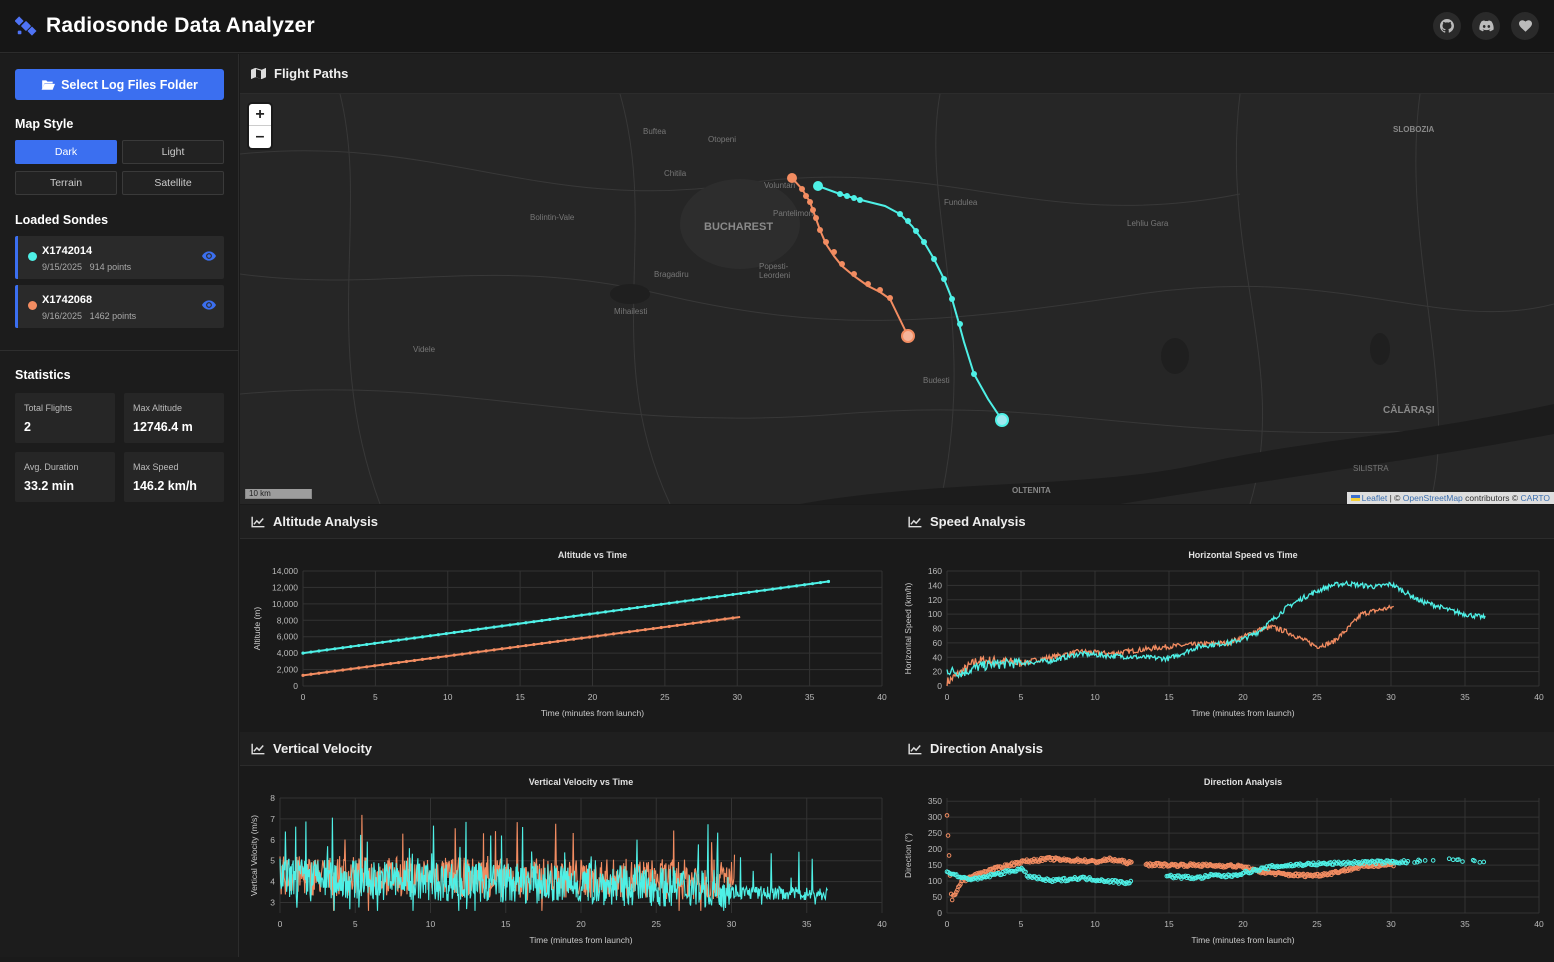 The image size is (1554, 962). What do you see at coordinates (110, 267) in the screenshot?
I see `sonde-points: 914 points` at bounding box center [110, 267].